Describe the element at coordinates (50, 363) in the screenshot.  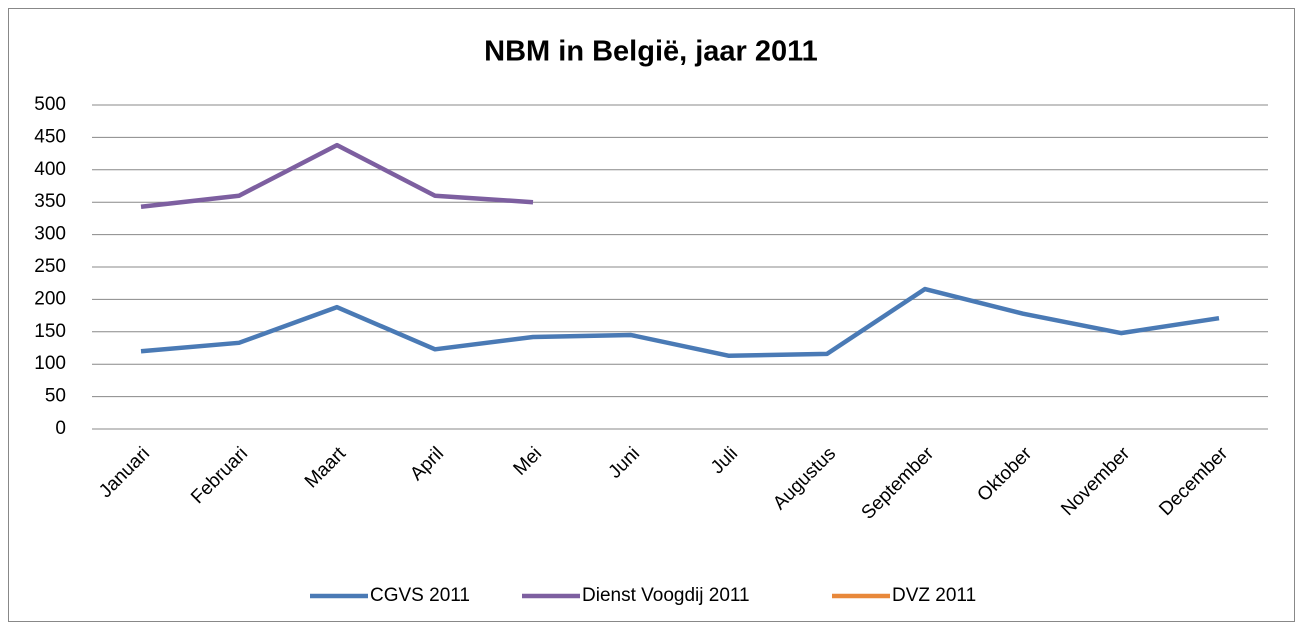
I see `y-tick-label: 100` at that location.